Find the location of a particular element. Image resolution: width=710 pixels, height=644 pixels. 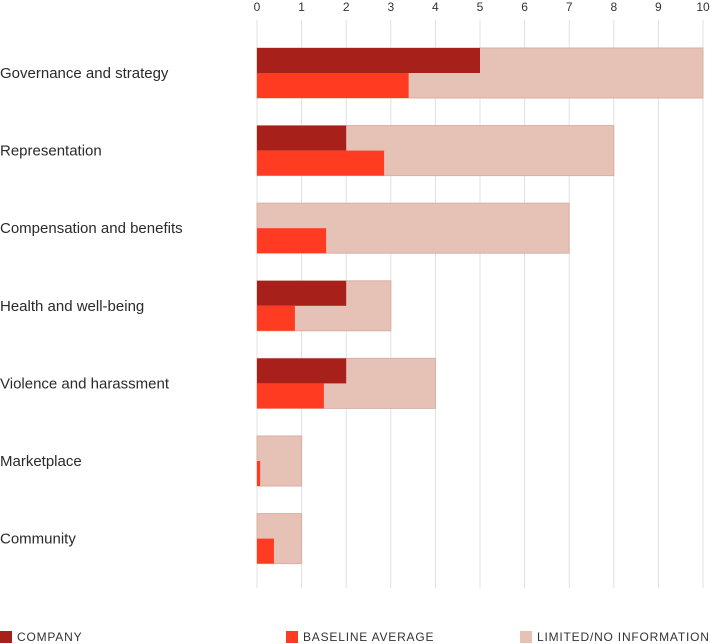

x-tick-label-7: 7 is located at coordinates (569, 7).